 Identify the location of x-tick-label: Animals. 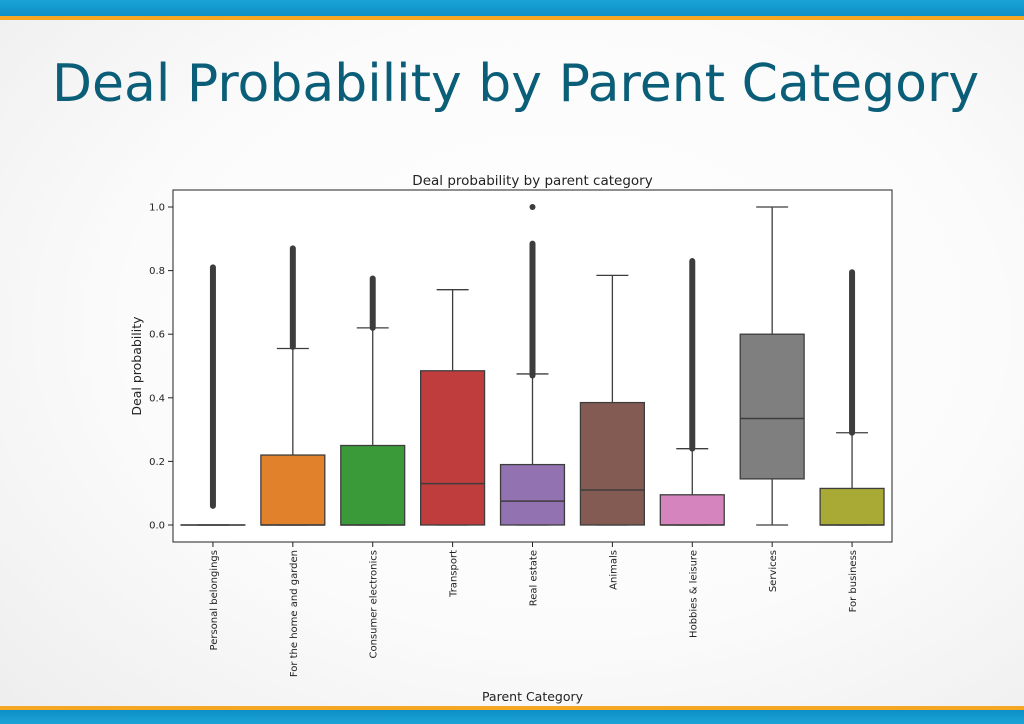
(613, 570).